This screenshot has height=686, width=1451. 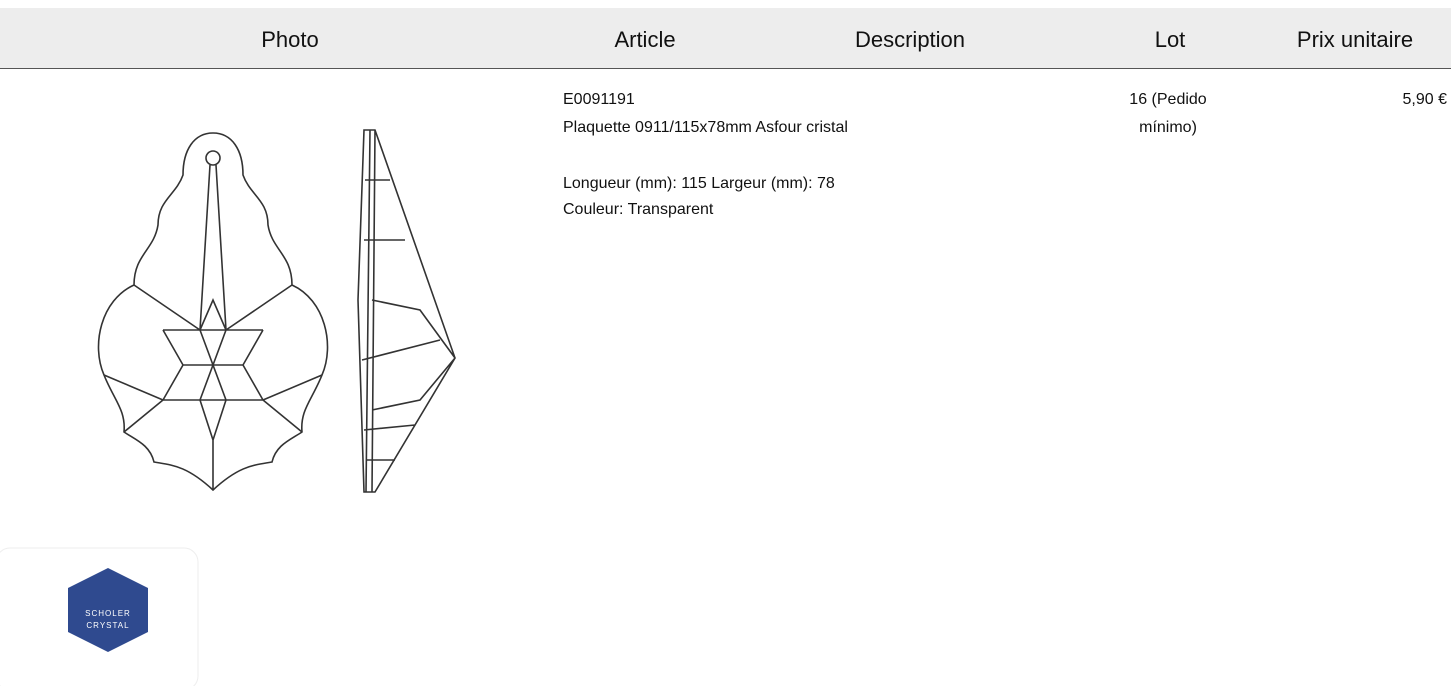 I want to click on logo-hexagon, so click(x=108, y=610).